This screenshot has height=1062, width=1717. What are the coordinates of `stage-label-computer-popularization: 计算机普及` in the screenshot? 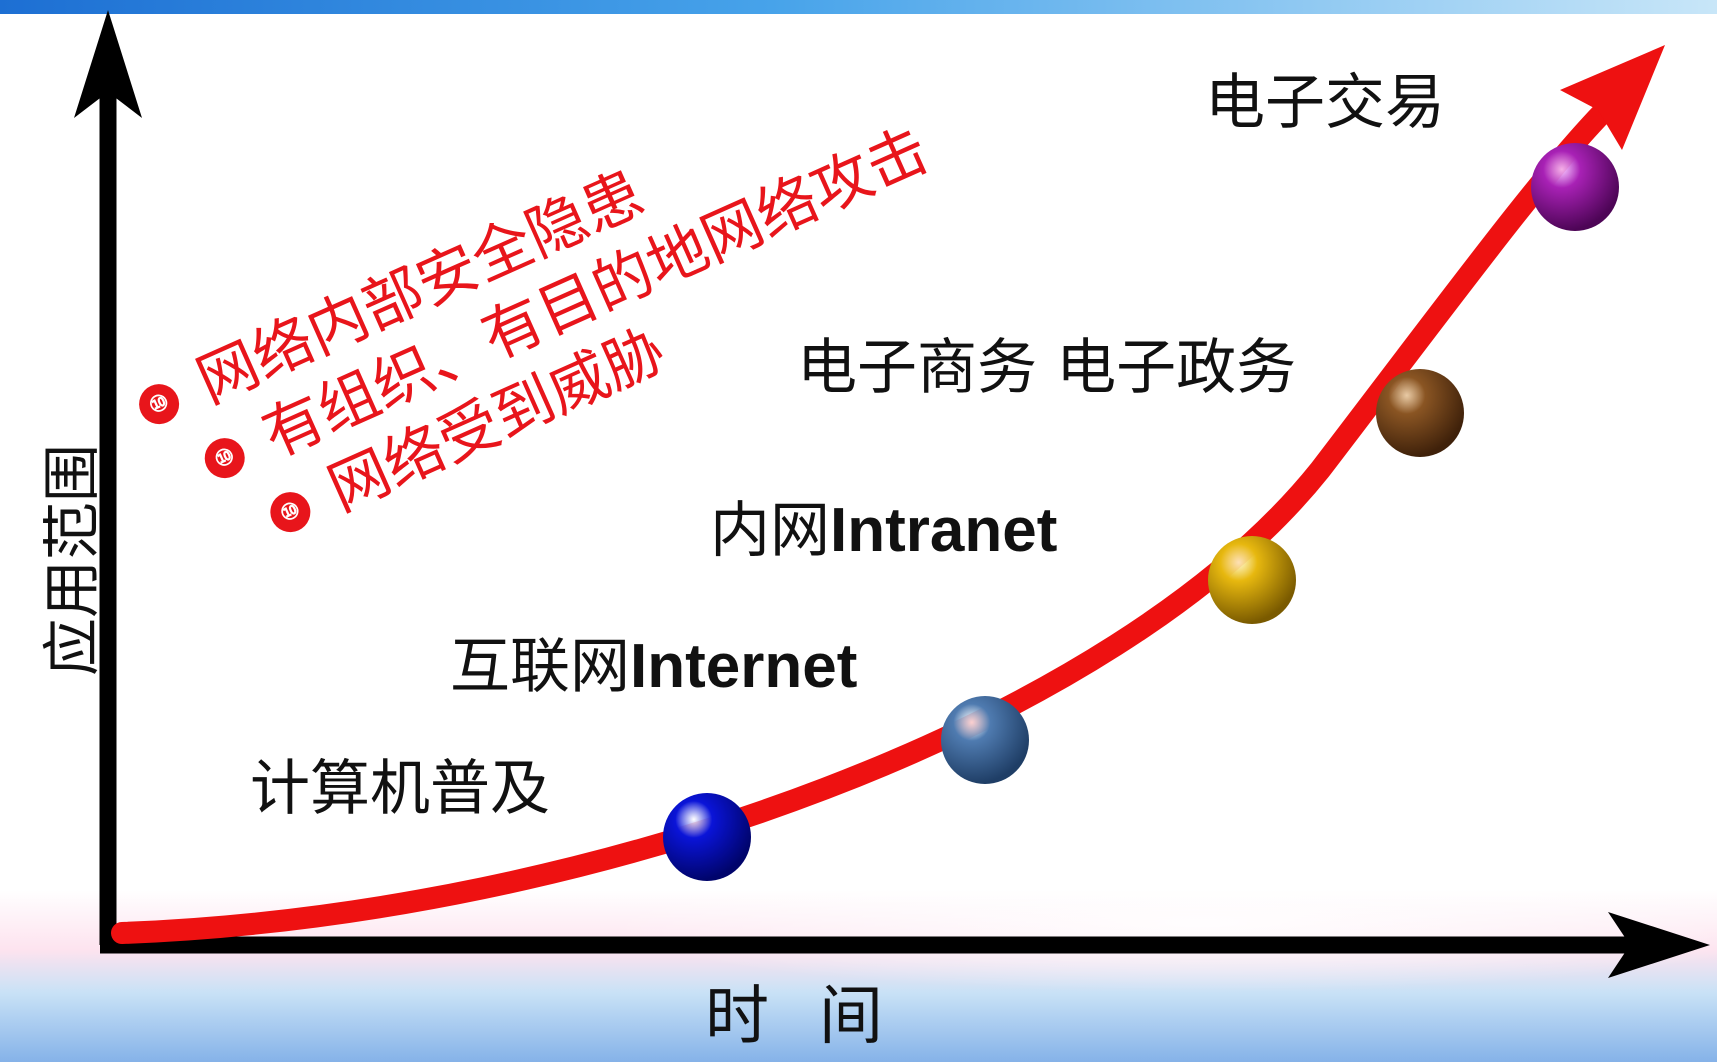 It's located at (400, 789).